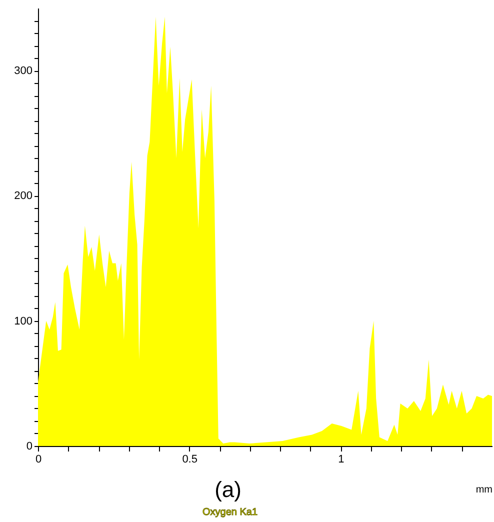 This screenshot has width=494, height=522. What do you see at coordinates (230, 512) in the screenshot?
I see `text: Oxygen Ka1` at bounding box center [230, 512].